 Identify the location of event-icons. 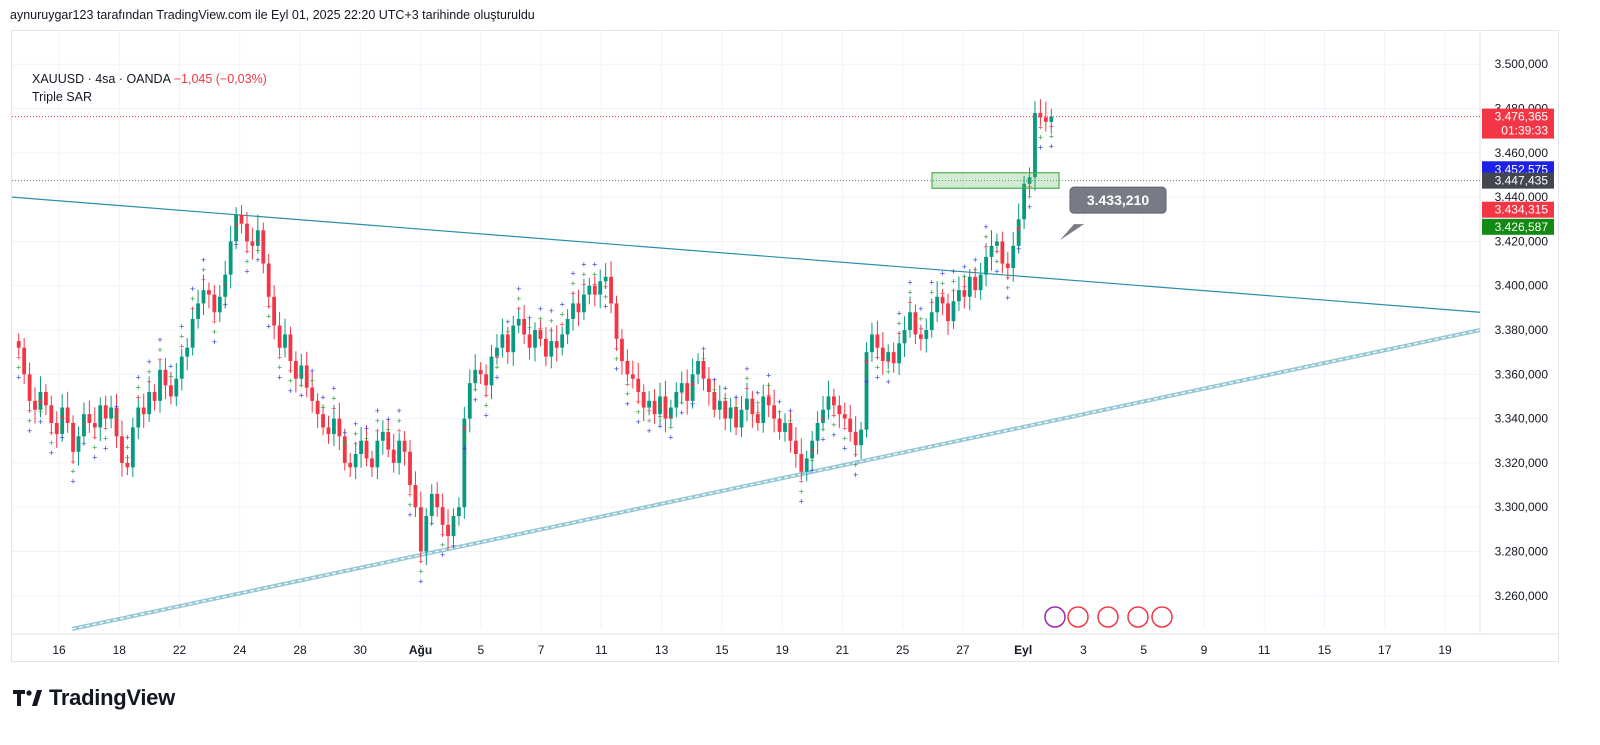
(1108, 617).